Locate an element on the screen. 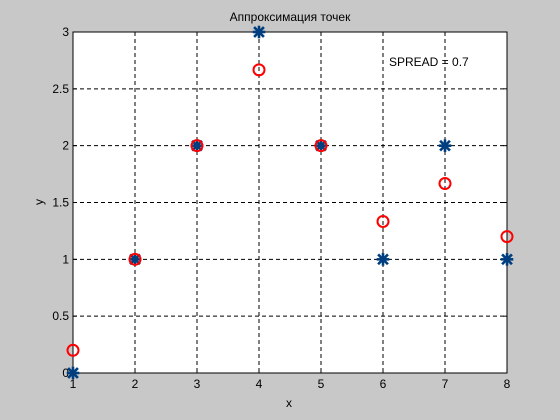  x-tick-label: 4 is located at coordinates (259, 384).